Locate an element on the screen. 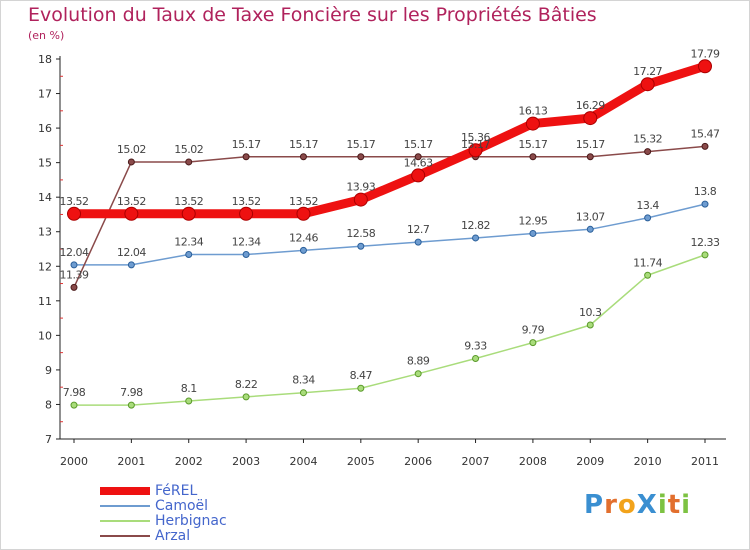  data-label: 8.34 is located at coordinates (303, 380).